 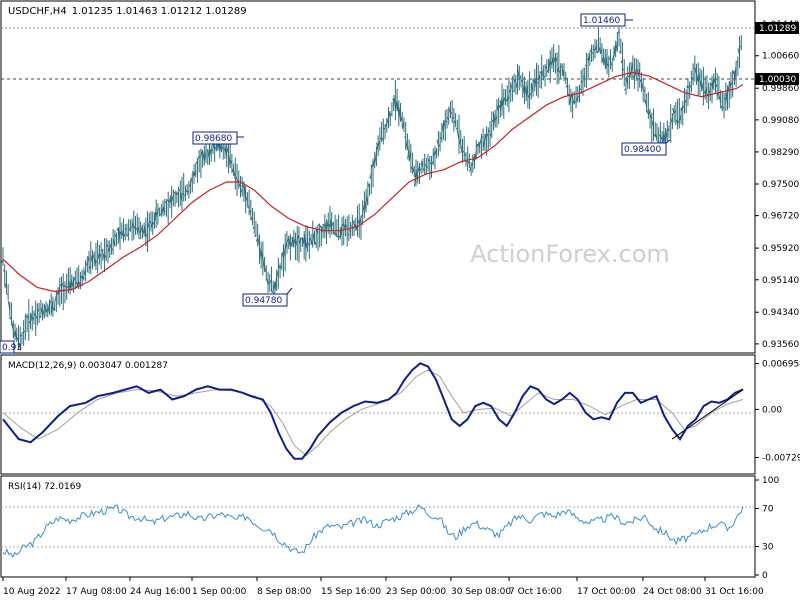 What do you see at coordinates (218, 138) in the screenshot?
I see `annotation-0-98680: 0.98680` at bounding box center [218, 138].